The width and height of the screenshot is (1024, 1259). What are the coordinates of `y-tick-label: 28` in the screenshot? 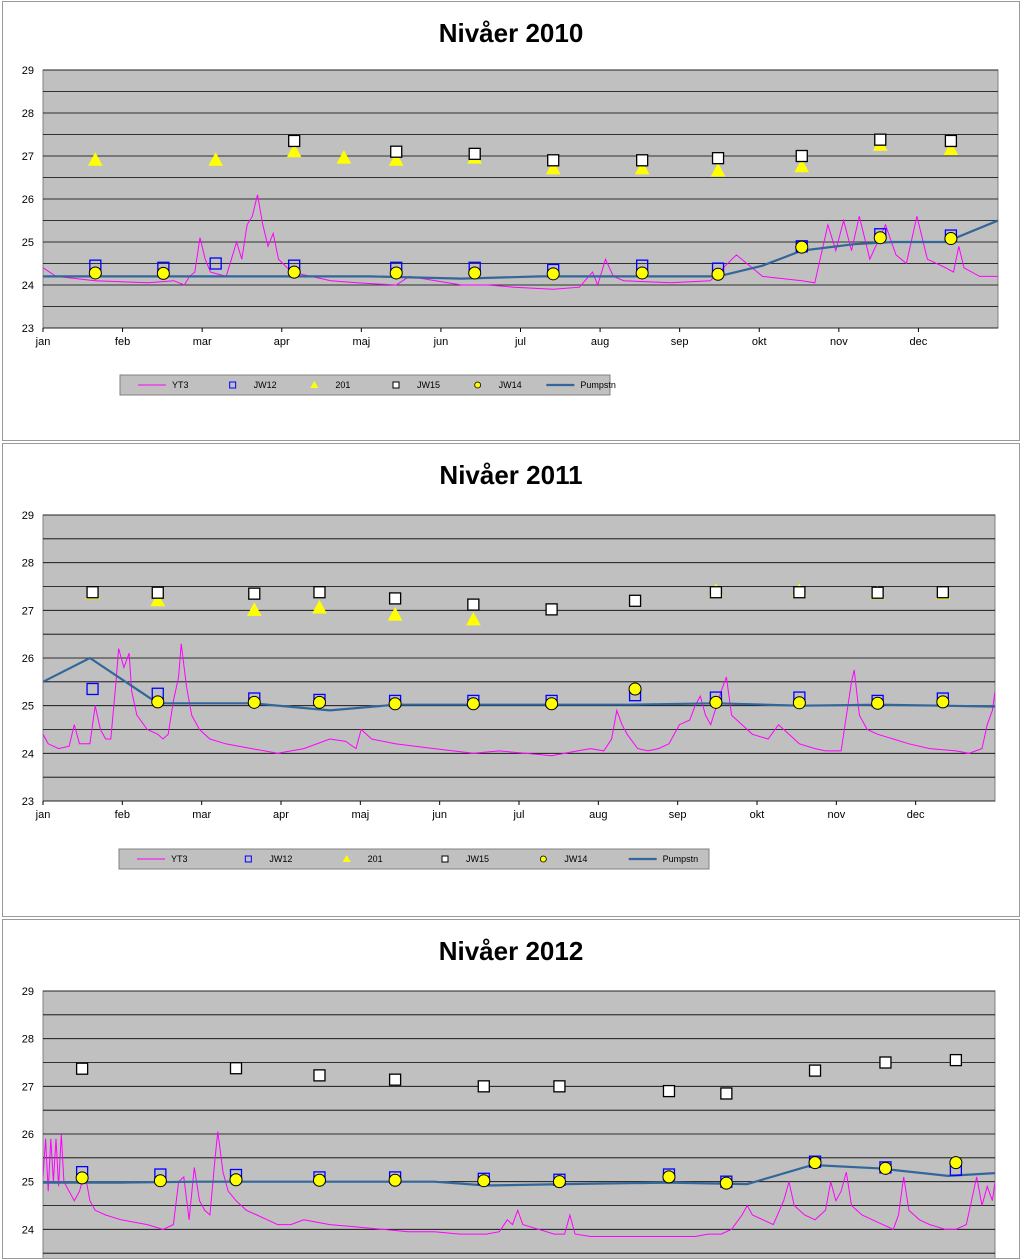 It's located at (28, 1040).